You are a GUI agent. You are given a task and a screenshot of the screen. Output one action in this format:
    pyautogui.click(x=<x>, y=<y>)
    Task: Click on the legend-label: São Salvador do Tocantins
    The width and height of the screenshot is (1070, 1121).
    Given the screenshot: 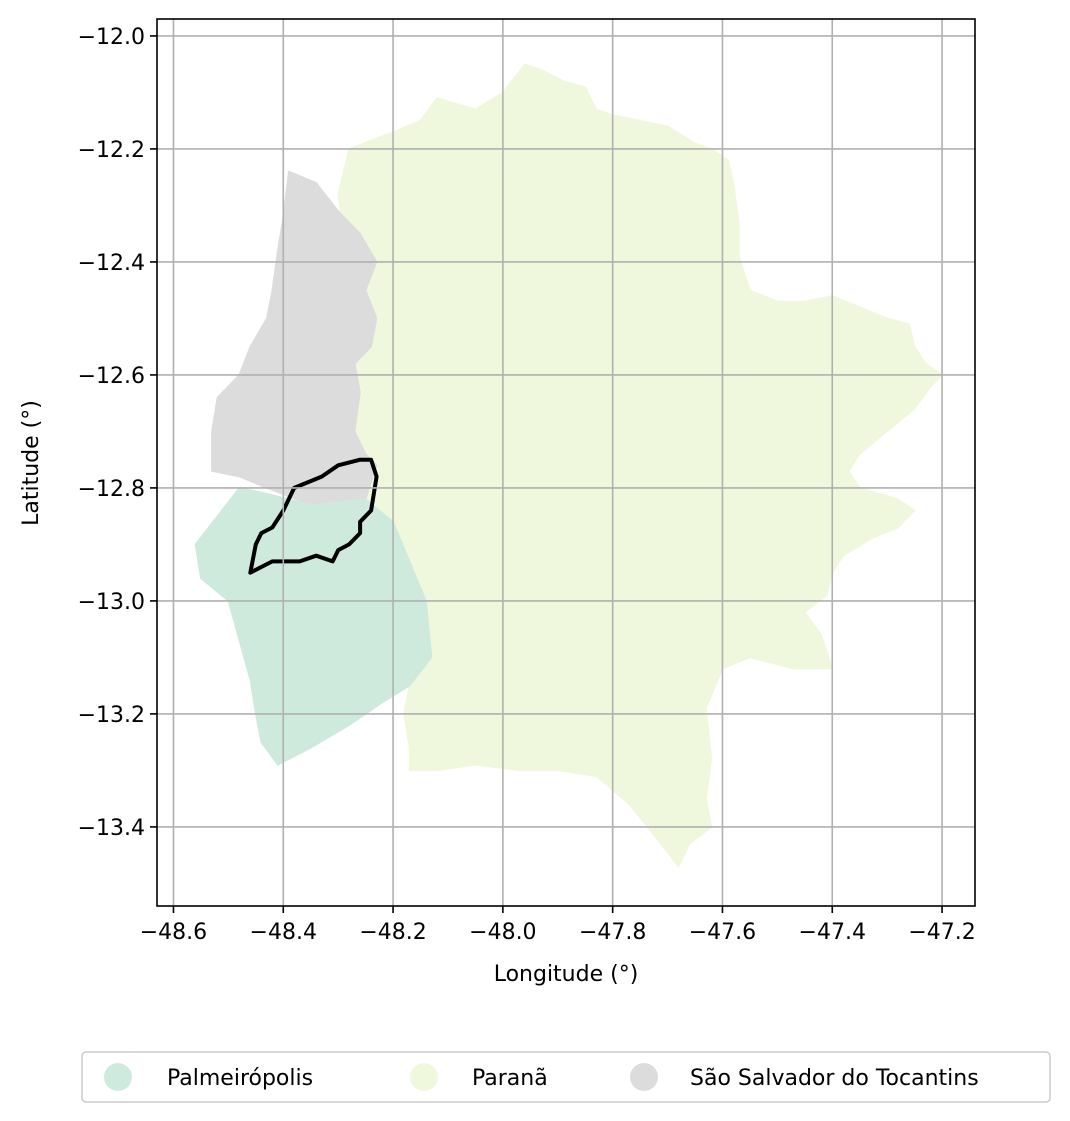 What is the action you would take?
    pyautogui.click(x=834, y=1078)
    